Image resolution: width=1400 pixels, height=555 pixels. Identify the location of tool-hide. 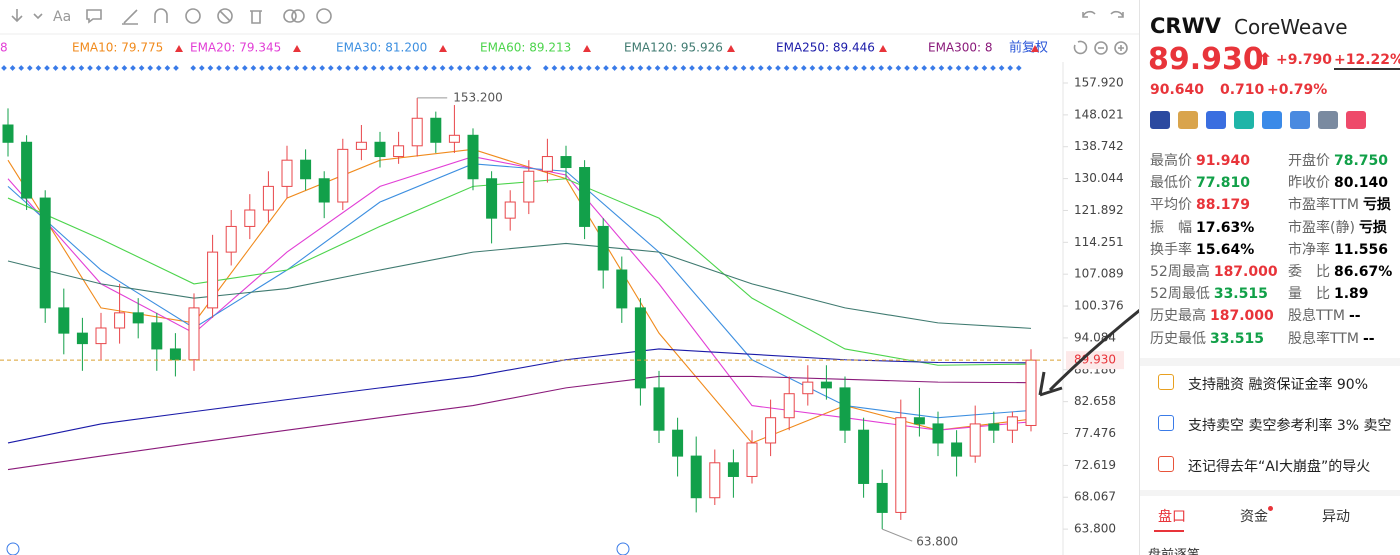
(225, 16).